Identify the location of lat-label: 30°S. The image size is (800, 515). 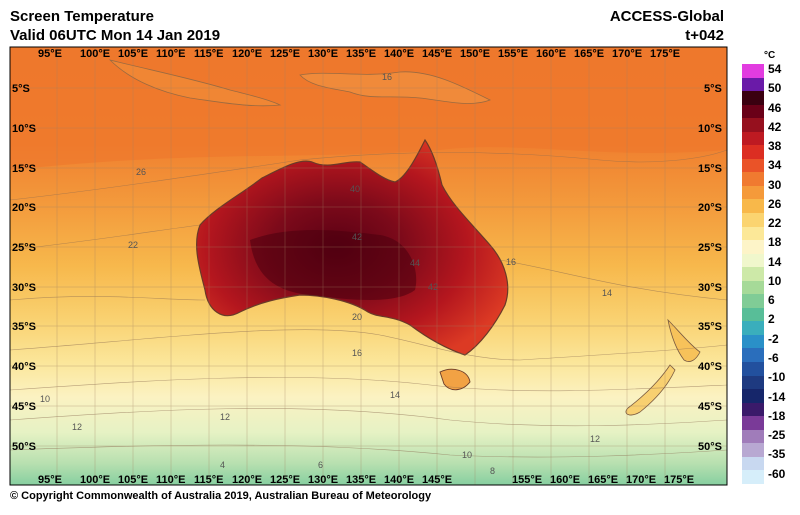
(24, 288).